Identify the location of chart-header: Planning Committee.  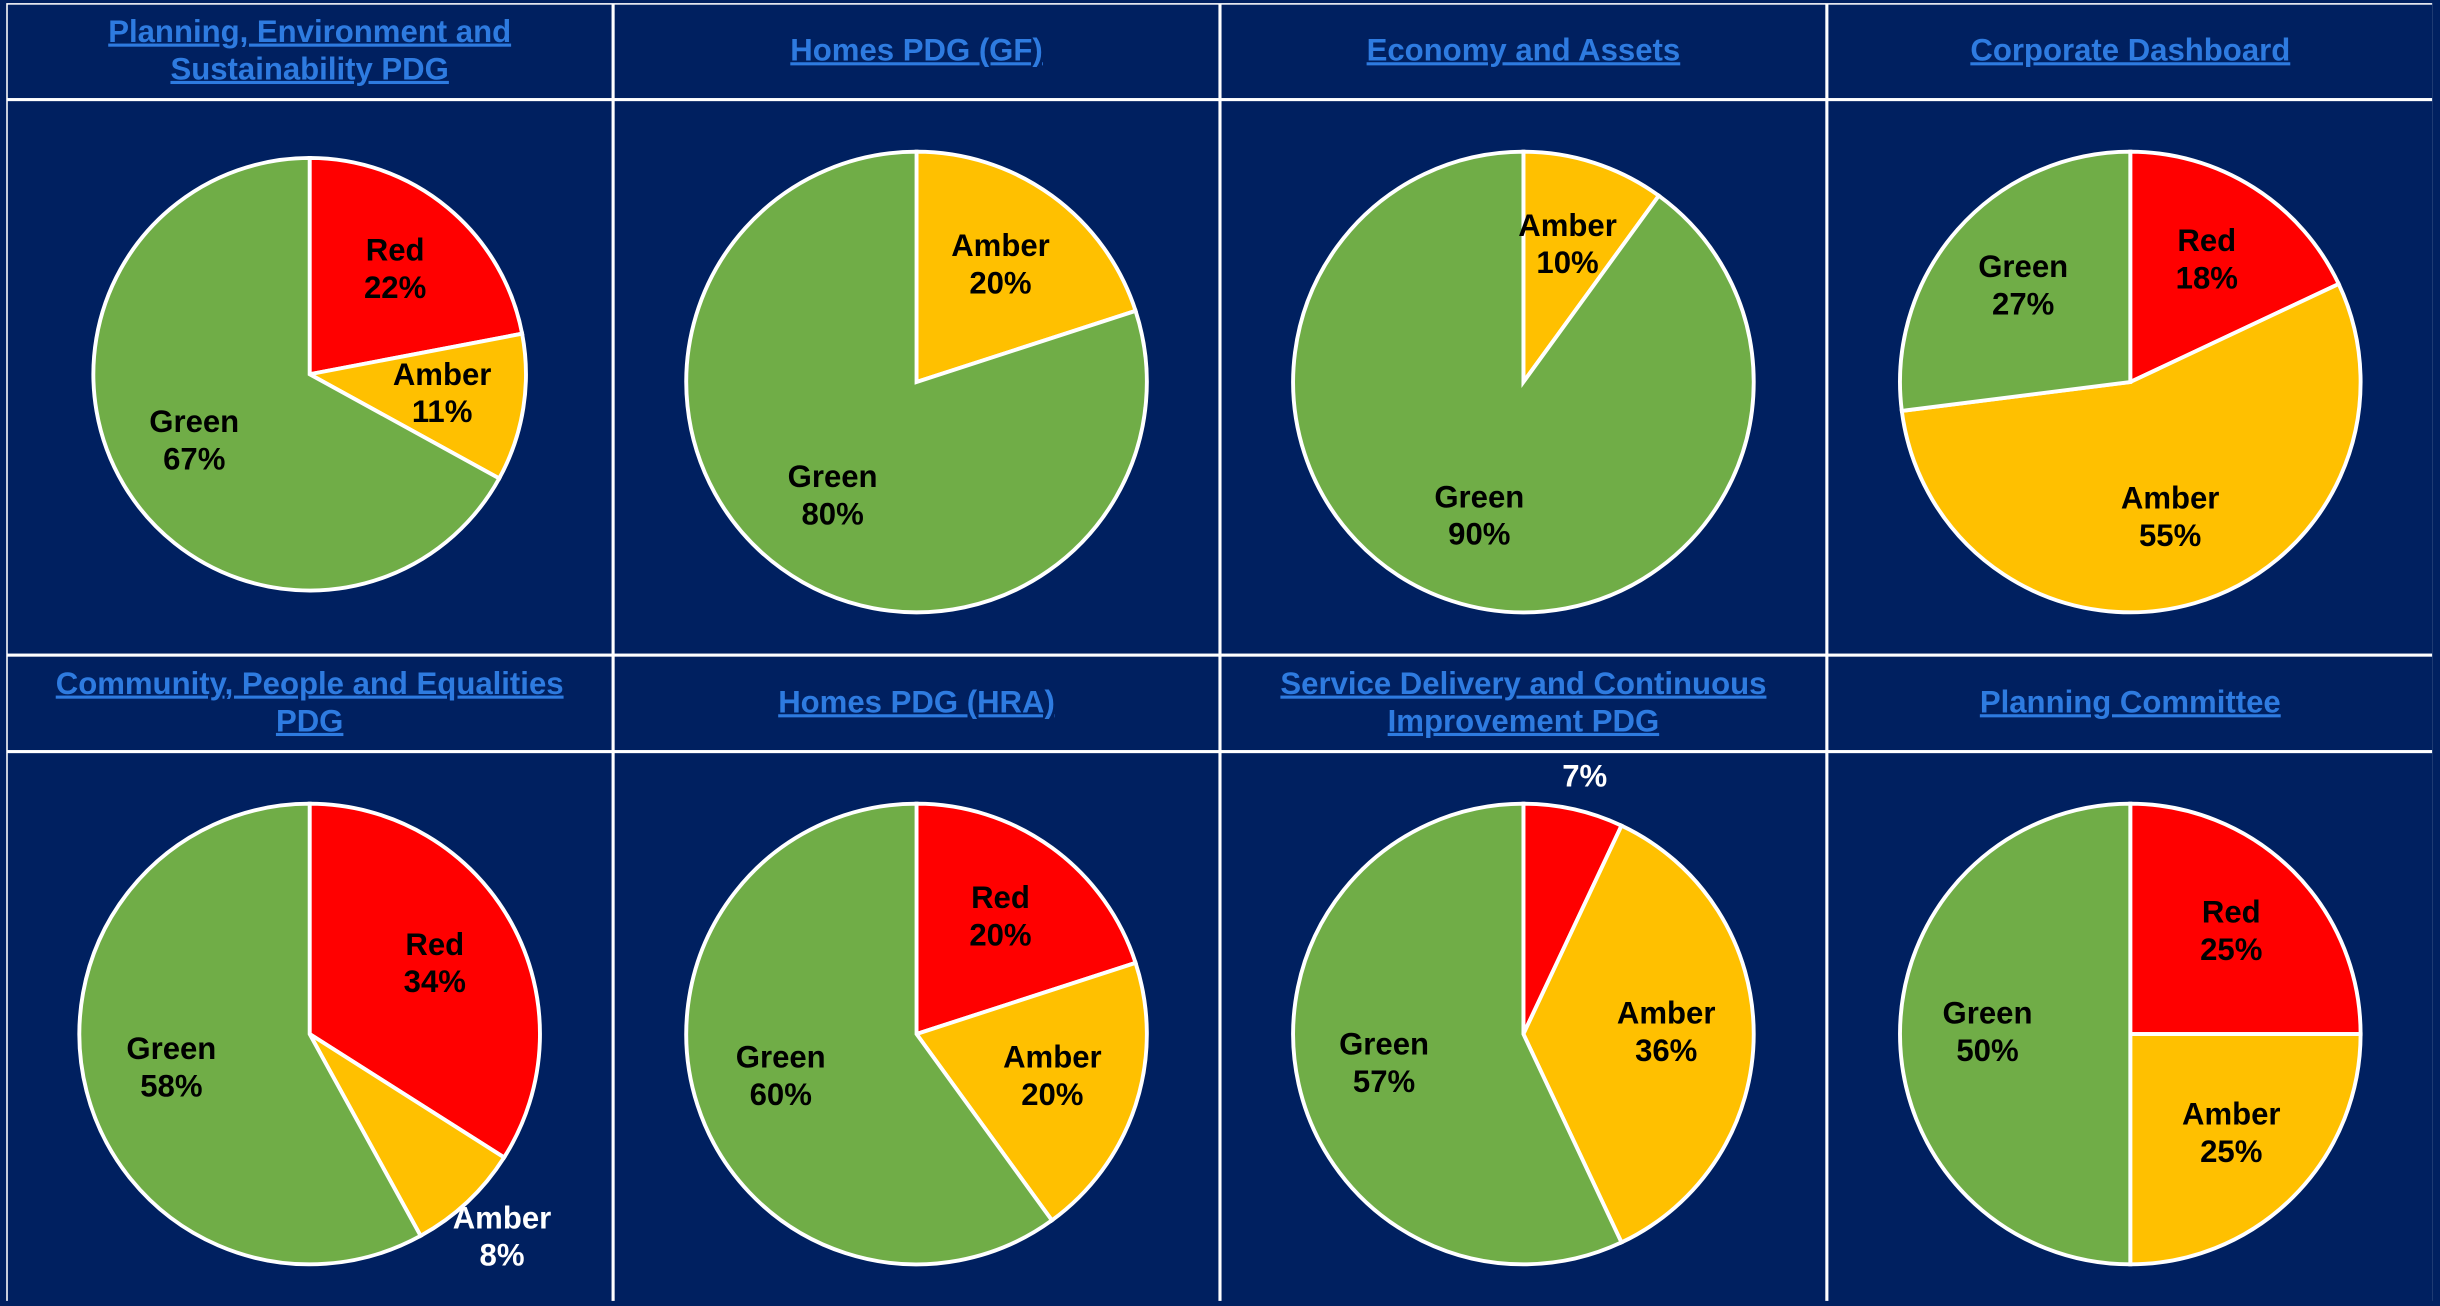
(2130, 703).